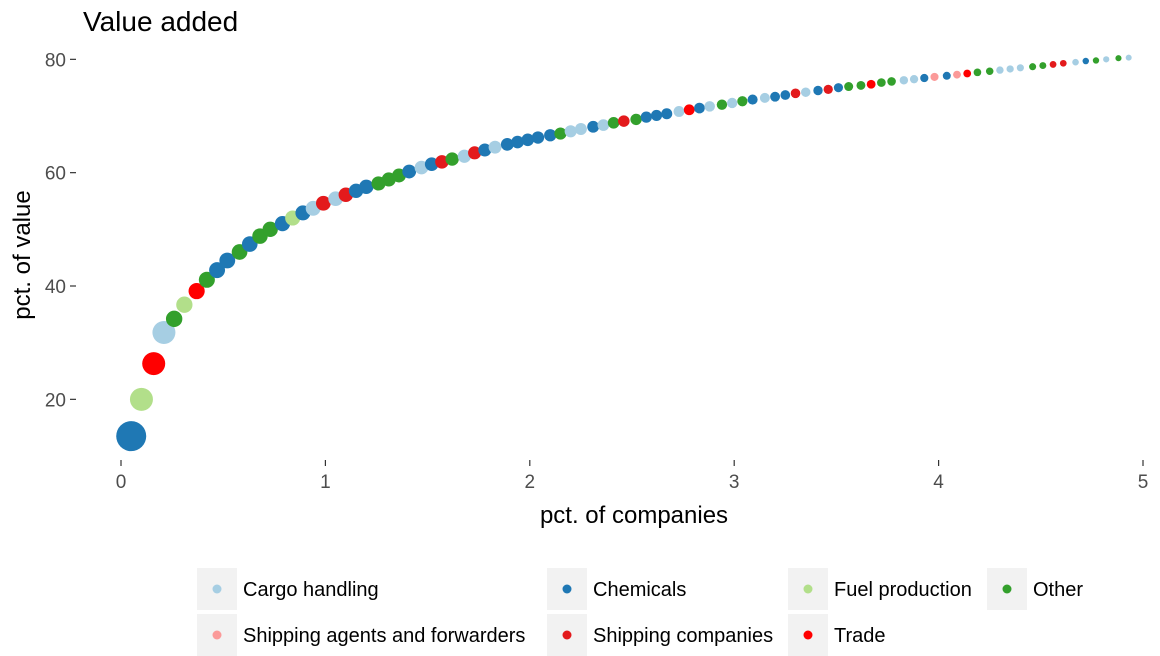  Describe the element at coordinates (1143, 482) in the screenshot. I see `x-tick-label: 5` at that location.